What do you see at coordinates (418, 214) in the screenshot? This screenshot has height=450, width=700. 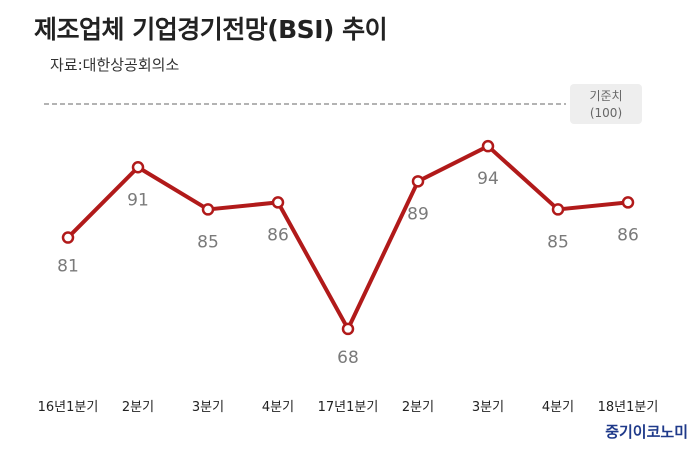 I see `data-value-label: 89` at bounding box center [418, 214].